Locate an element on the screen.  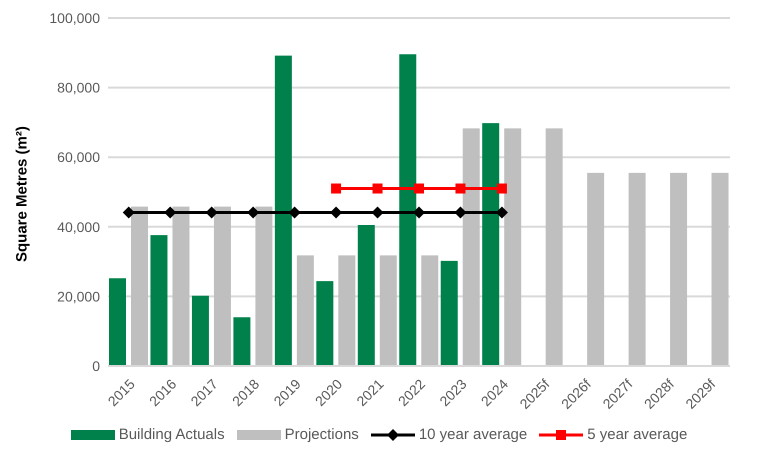
y-tick-label: 20,000 is located at coordinates (78, 296).